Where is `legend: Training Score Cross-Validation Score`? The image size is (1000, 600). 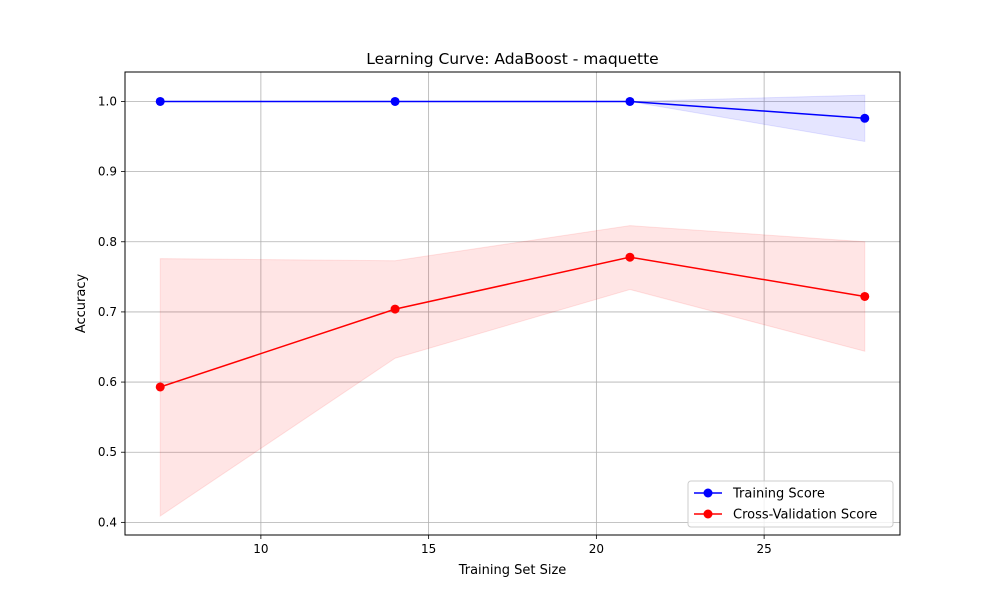 legend: Training Score Cross-Validation Score is located at coordinates (790, 504).